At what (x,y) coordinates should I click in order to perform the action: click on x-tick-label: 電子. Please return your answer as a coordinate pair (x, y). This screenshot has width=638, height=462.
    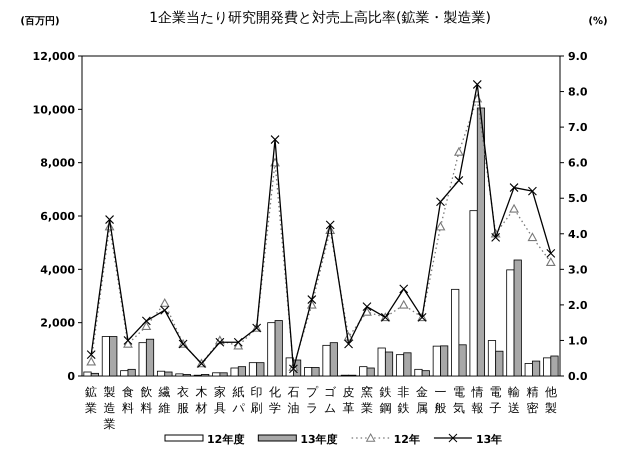
    Looking at the image, I should click on (496, 400).